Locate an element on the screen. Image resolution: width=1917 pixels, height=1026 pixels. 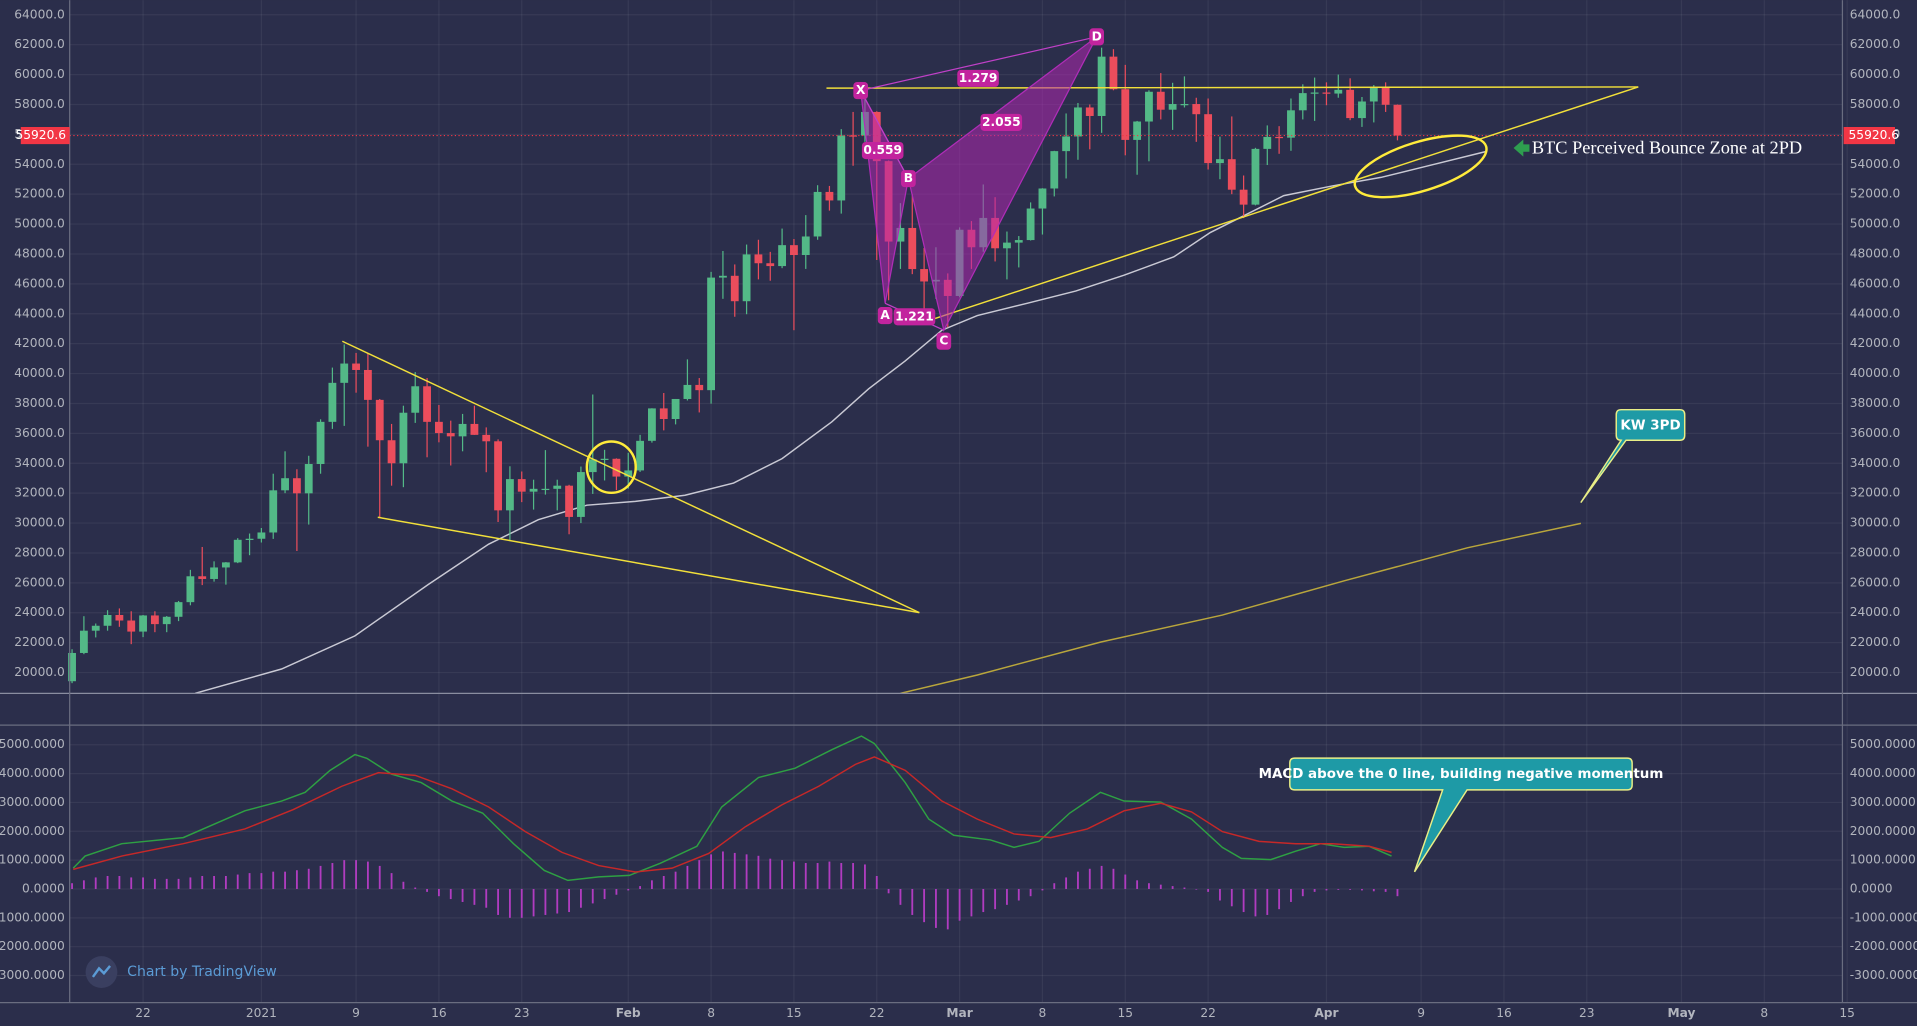
y-tick-label: 46000.0 is located at coordinates (1875, 283).